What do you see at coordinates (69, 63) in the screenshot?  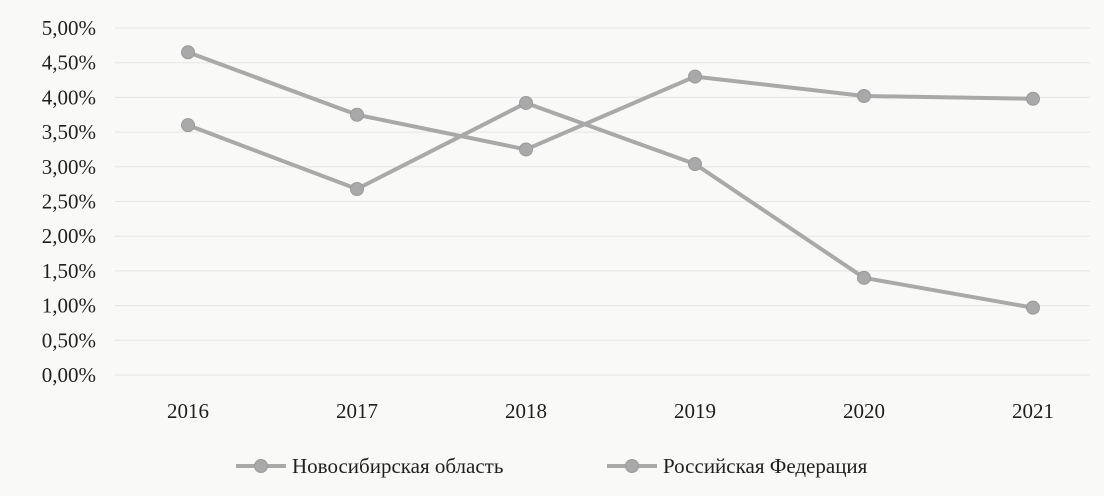 I see `y-tick-label: 4,50%` at bounding box center [69, 63].